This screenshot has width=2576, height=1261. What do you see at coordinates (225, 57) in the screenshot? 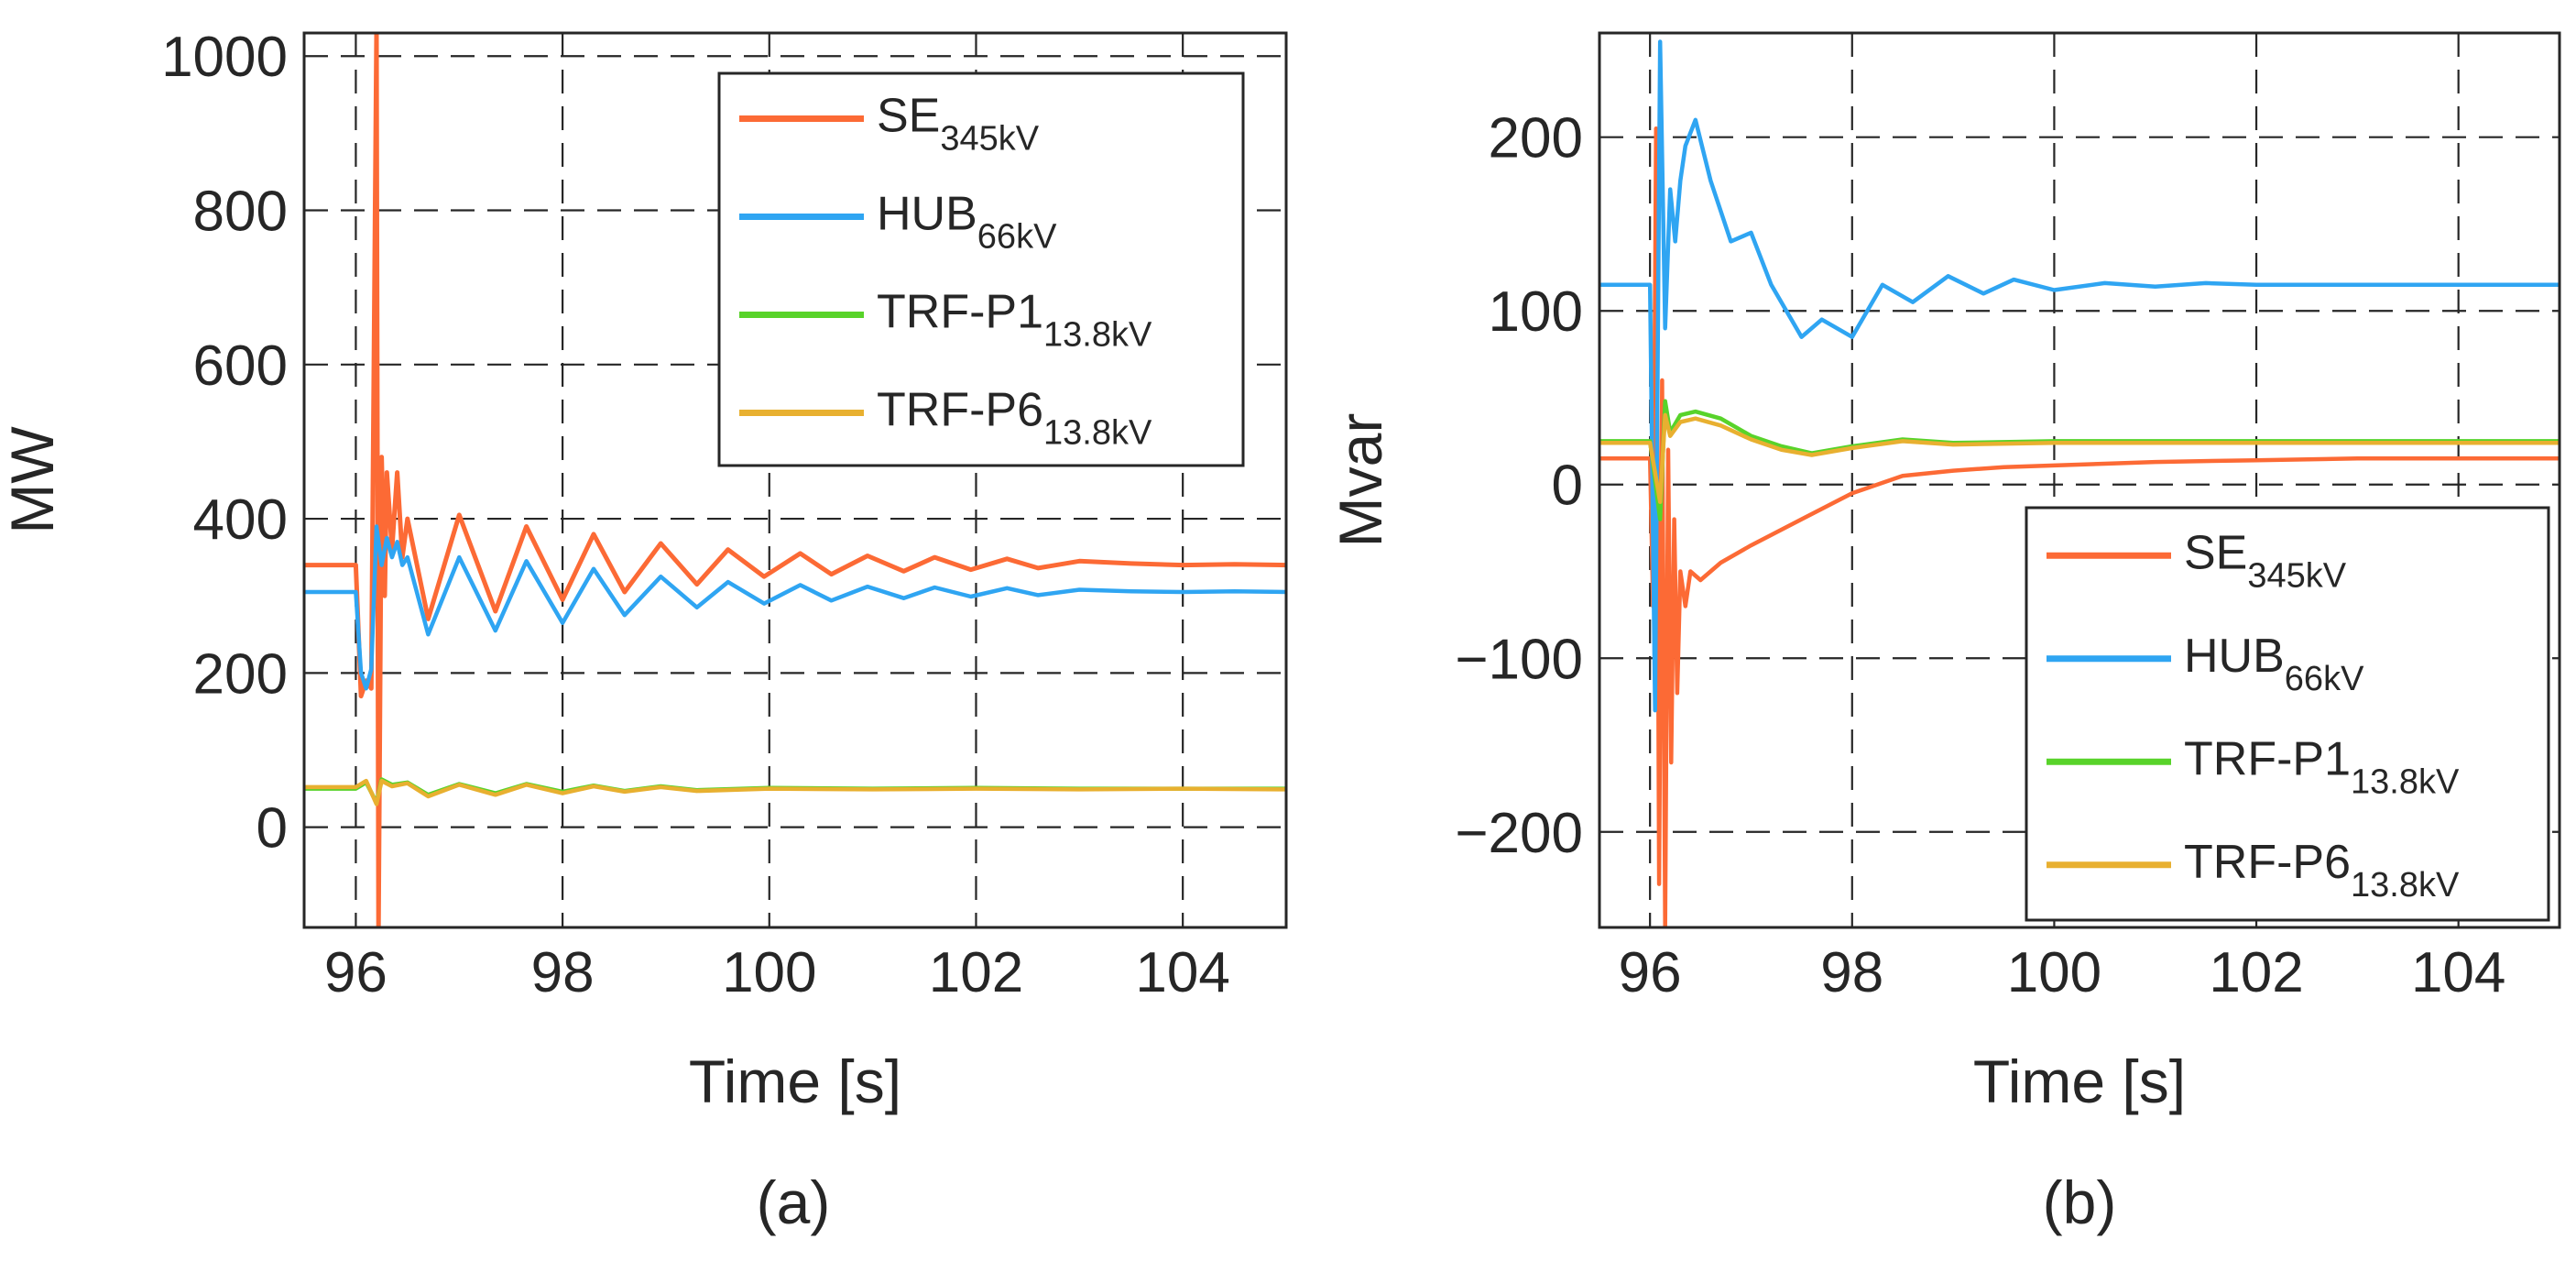
I see `y-tick-label: 1000` at bounding box center [225, 57].